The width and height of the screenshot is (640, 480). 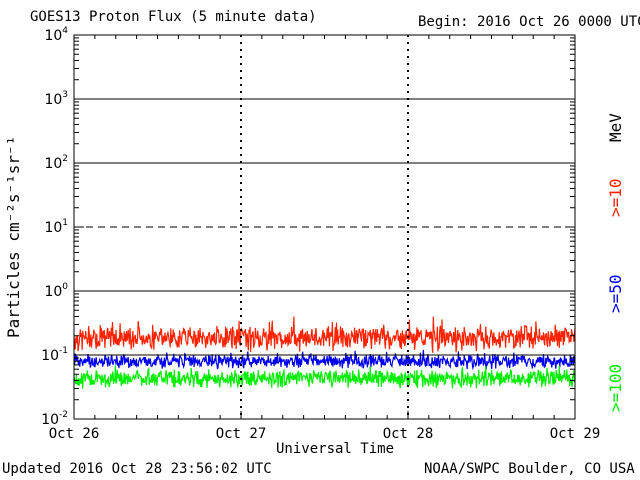 I want to click on legend-series-10: >=10, so click(x=615, y=197).